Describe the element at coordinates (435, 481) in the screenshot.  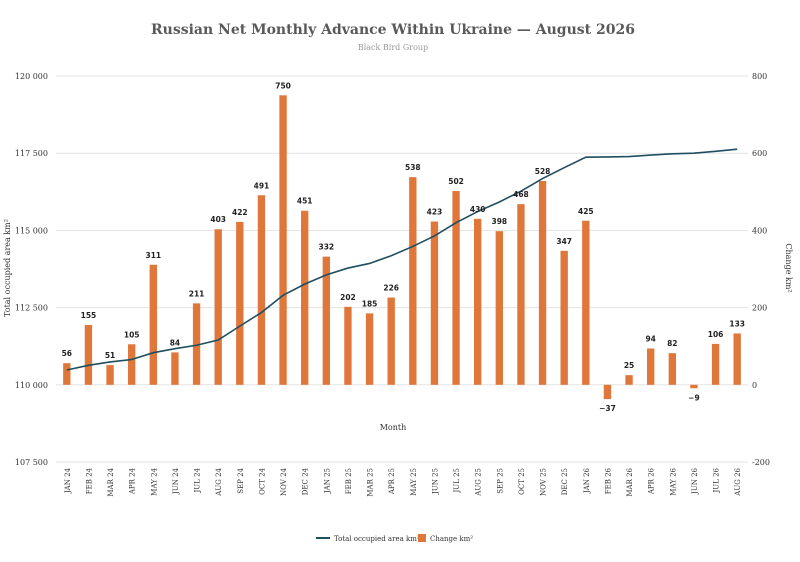
I see `x-tick-label: JUN 25` at that location.